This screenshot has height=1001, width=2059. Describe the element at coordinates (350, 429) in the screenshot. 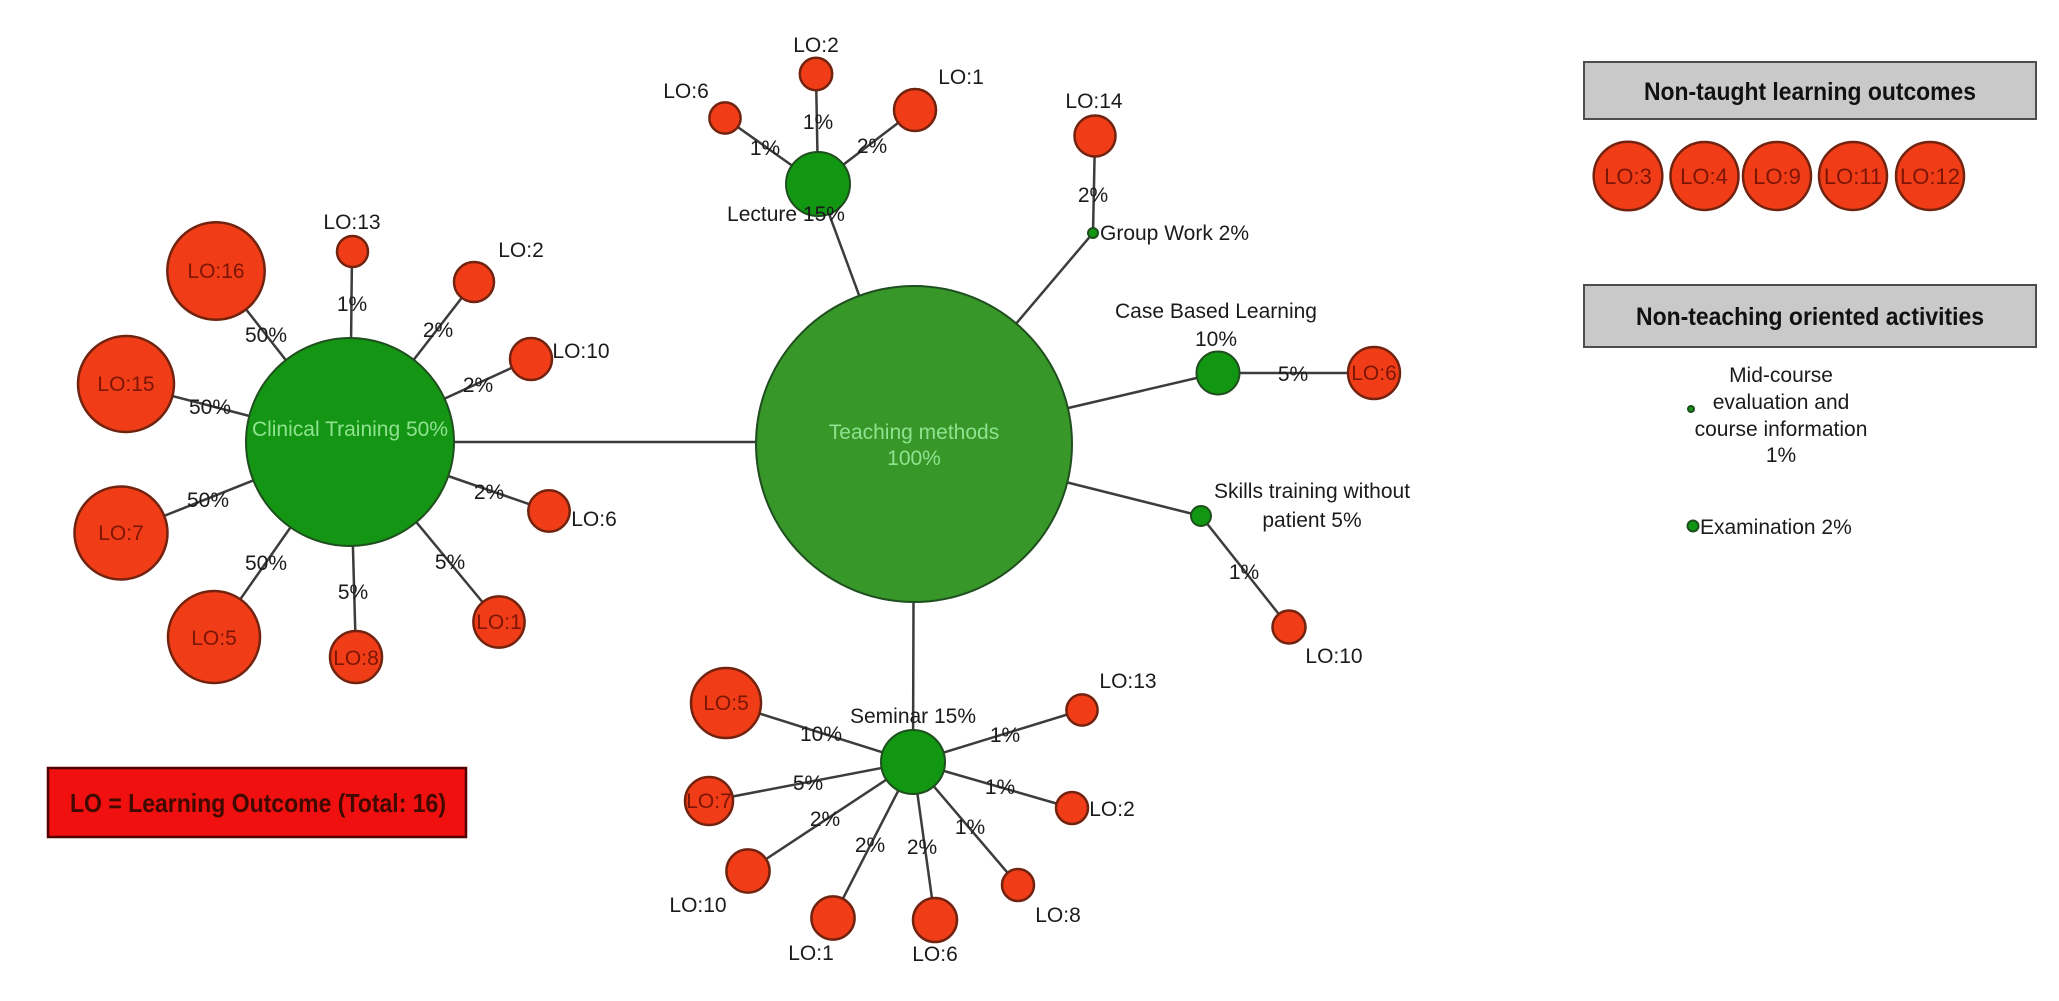

I see `svg-text: Clinical Training 50%` at that location.